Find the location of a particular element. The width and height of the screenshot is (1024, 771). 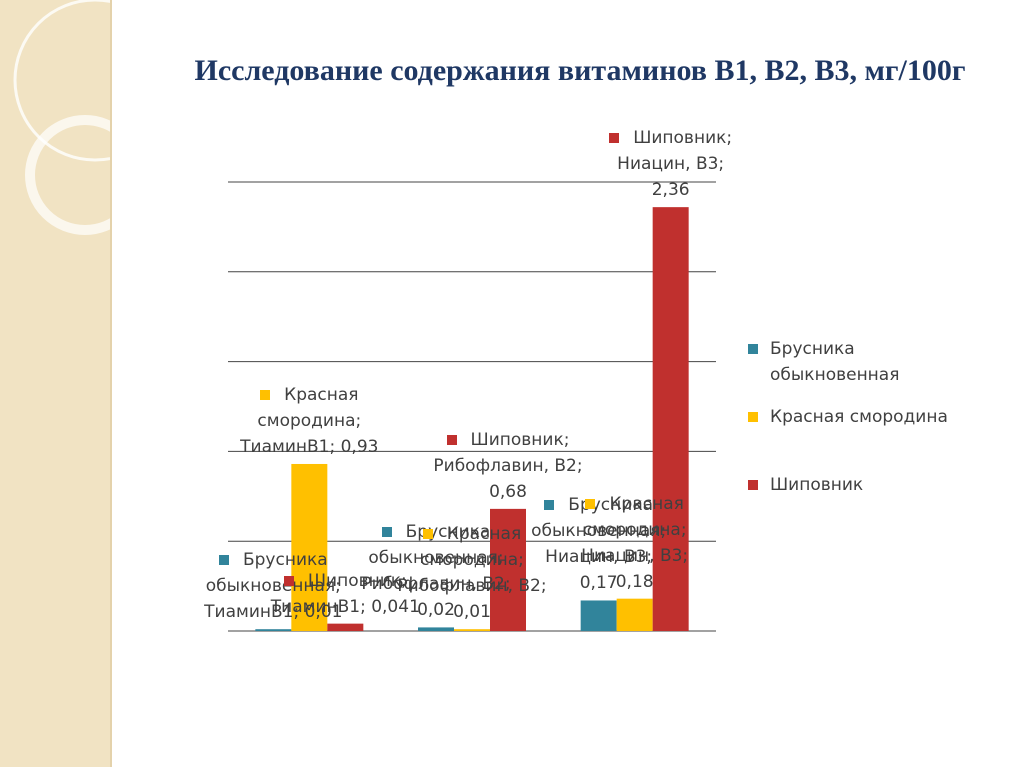

label-text: Шиповник; Ниацин, B3; 2,36 is located at coordinates (675, 164).